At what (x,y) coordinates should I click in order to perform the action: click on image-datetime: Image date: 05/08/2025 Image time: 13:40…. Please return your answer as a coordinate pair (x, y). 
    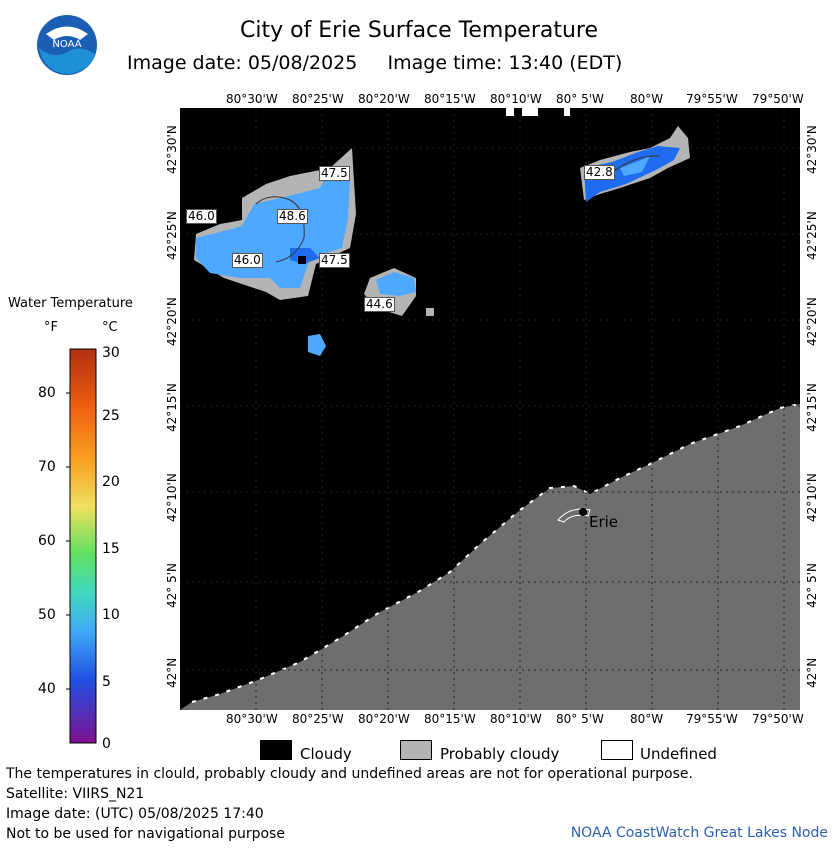
    Looking at the image, I should click on (375, 63).